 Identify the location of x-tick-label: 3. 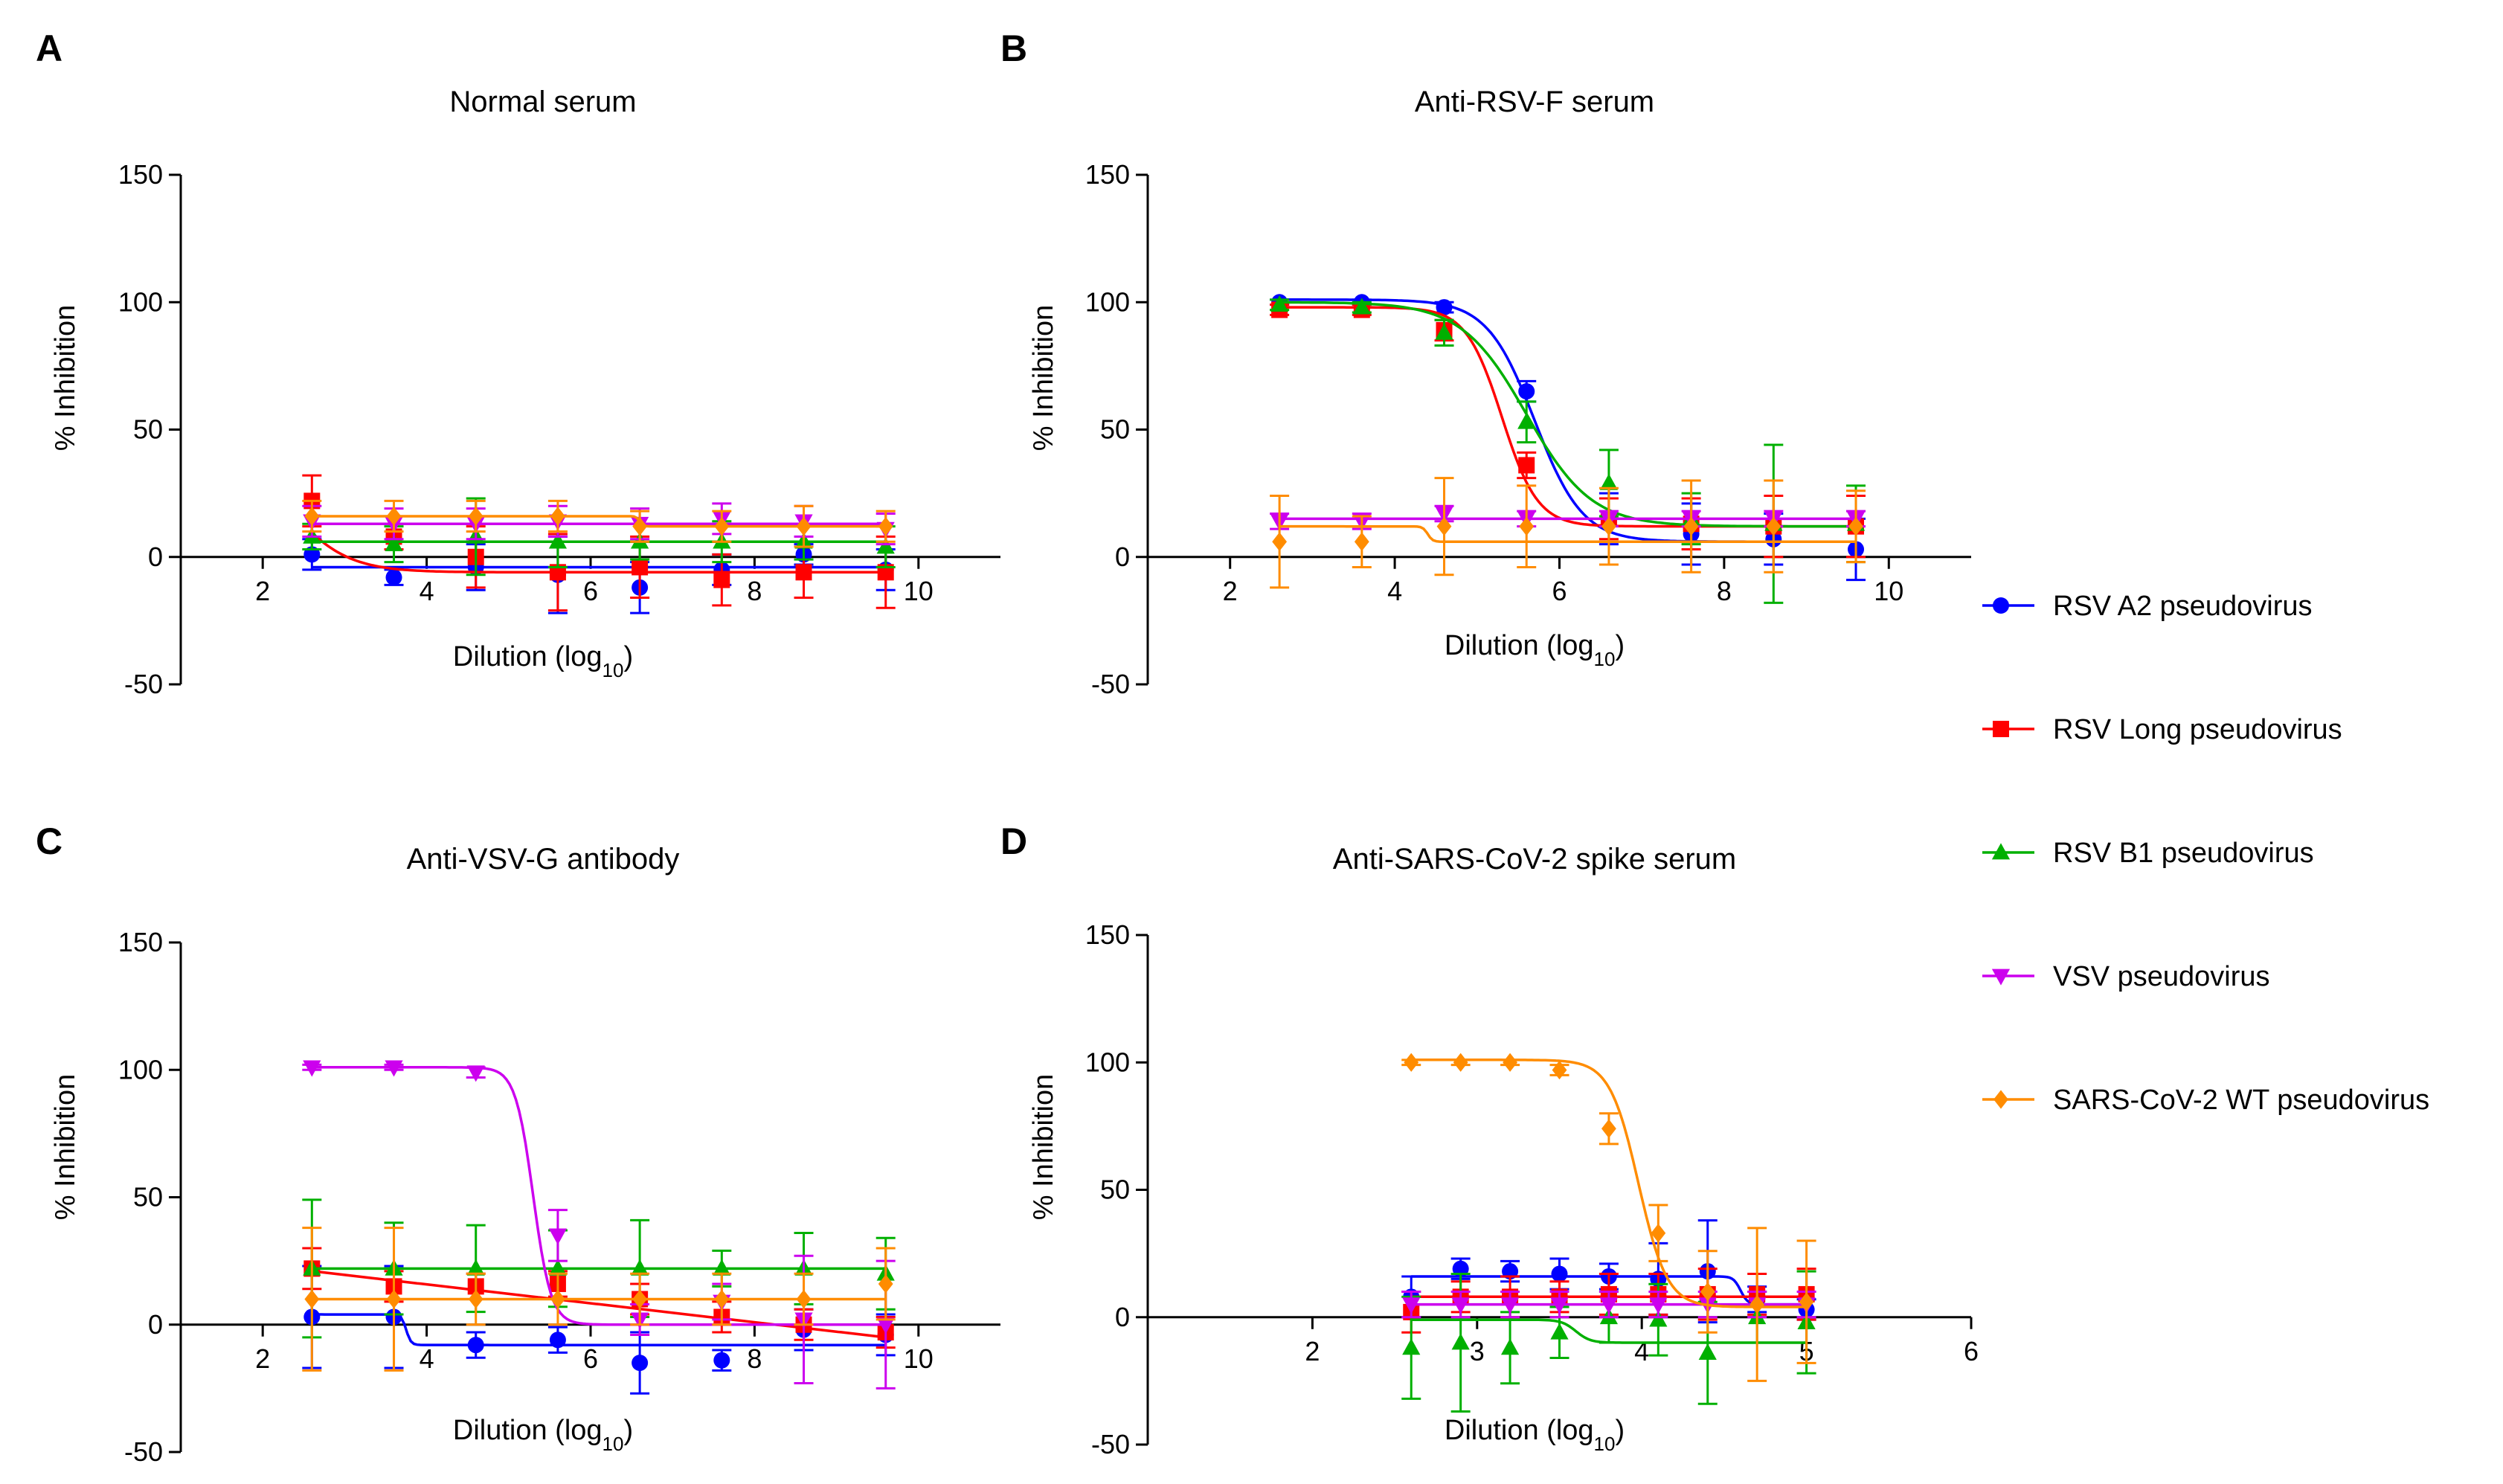
(1477, 1351).